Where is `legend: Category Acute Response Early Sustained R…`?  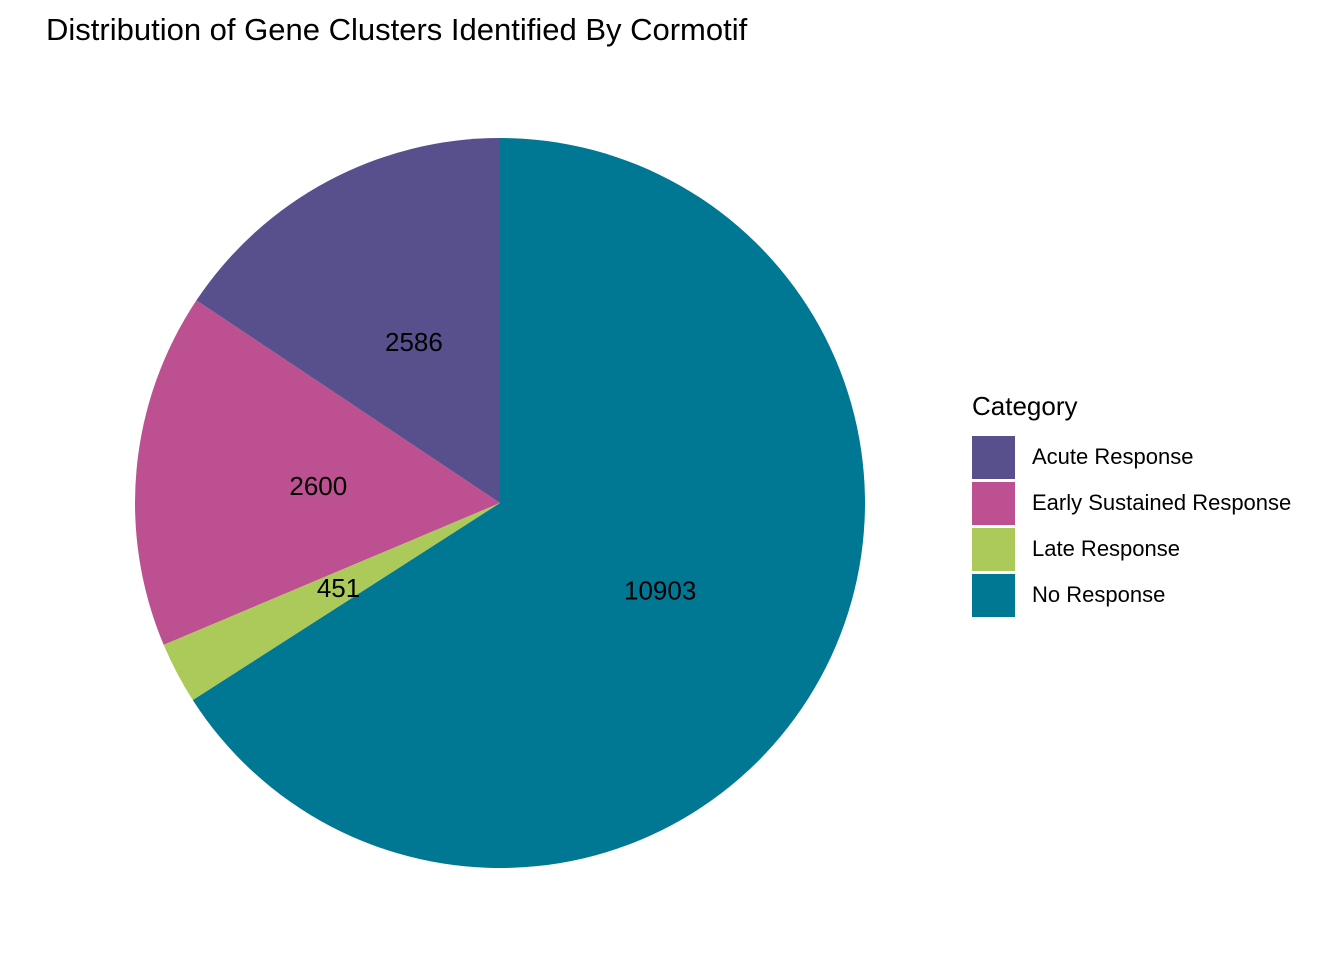
legend: Category Acute Response Early Sustained R… is located at coordinates (1131, 503).